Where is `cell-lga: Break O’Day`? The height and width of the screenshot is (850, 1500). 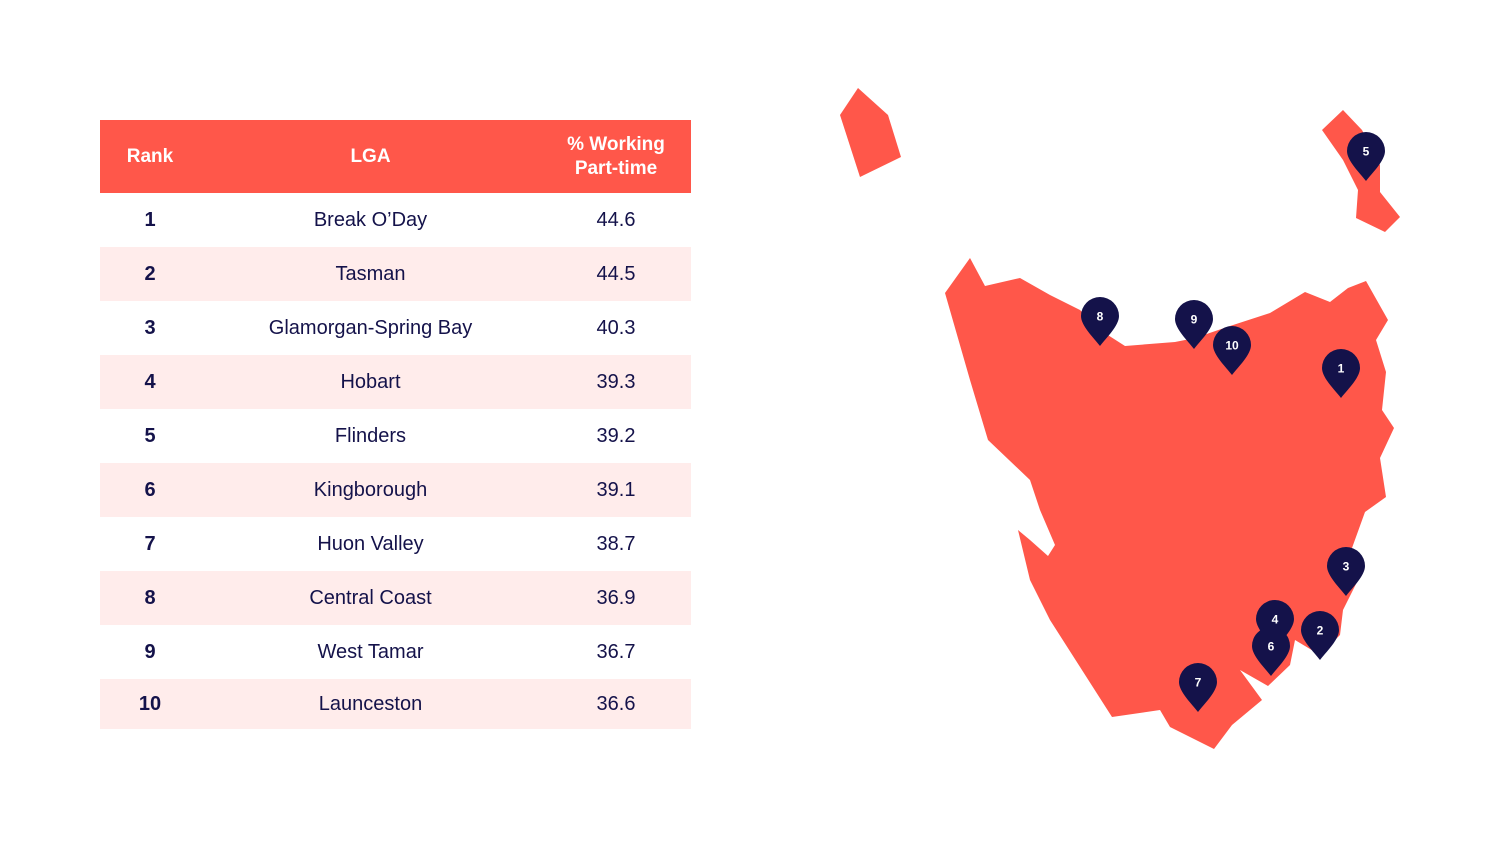 cell-lga: Break O’Day is located at coordinates (370, 219).